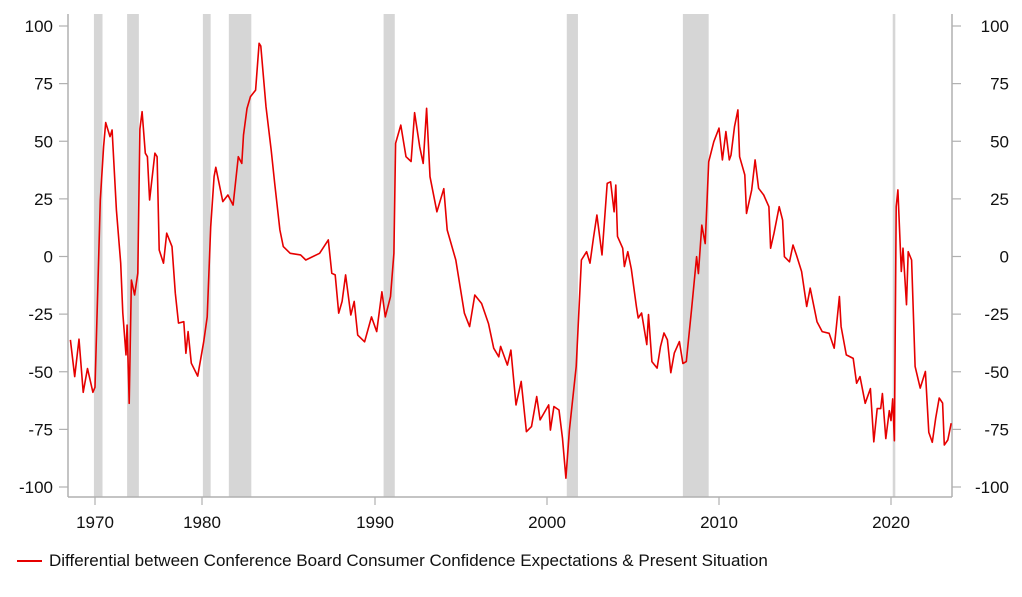 The width and height of the screenshot is (1022, 597). I want to click on y-tick-label-right: 50, so click(999, 141).